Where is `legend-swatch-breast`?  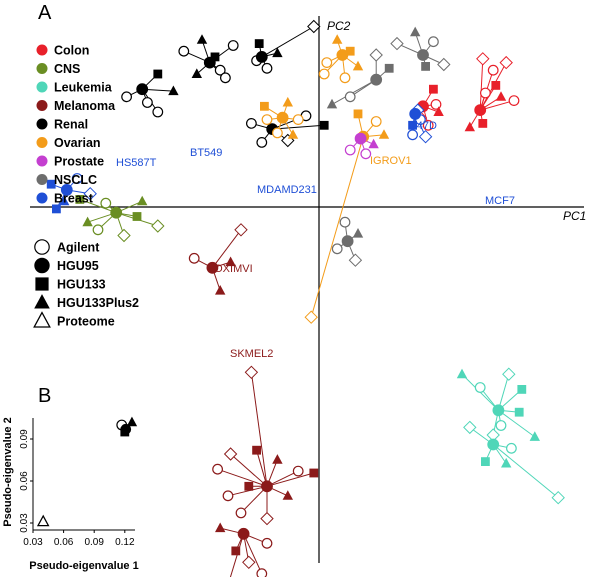
legend-swatch-breast is located at coordinates (42, 198).